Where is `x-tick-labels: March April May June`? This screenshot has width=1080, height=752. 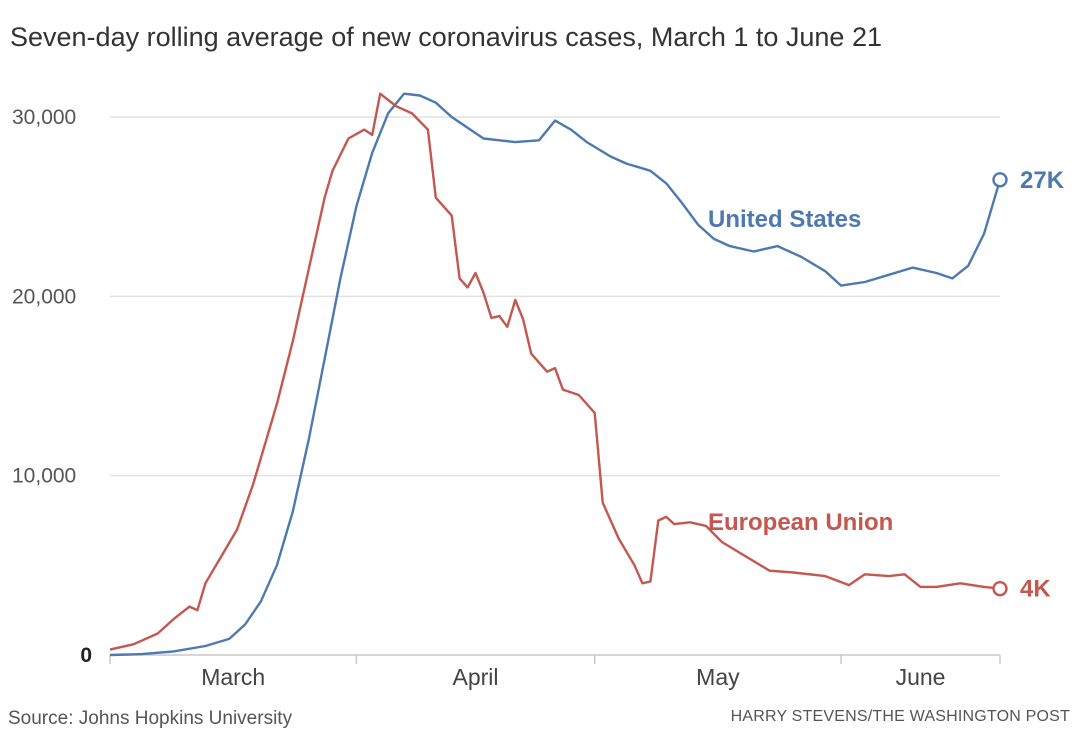 x-tick-labels: March April May June is located at coordinates (573, 677).